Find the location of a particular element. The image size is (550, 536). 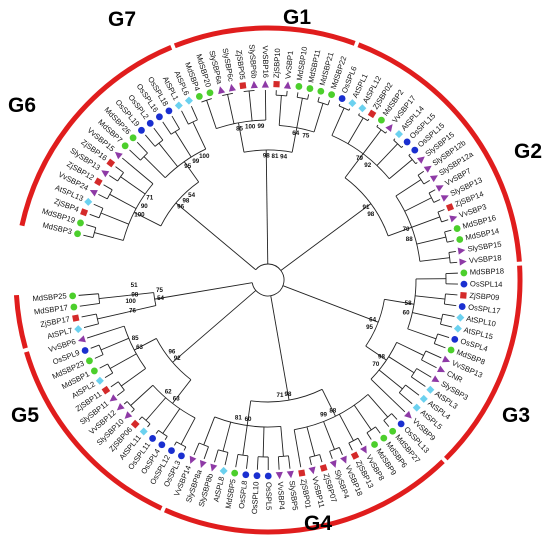

leaf-label: VvSBP18 is located at coordinates (485, 259).